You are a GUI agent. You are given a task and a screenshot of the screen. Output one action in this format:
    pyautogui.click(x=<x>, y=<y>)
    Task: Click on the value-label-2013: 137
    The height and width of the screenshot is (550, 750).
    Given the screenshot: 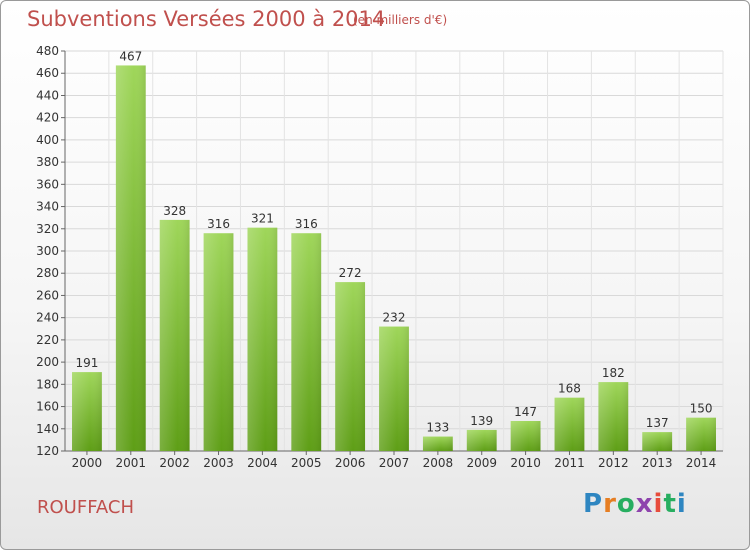 What is the action you would take?
    pyautogui.click(x=657, y=423)
    